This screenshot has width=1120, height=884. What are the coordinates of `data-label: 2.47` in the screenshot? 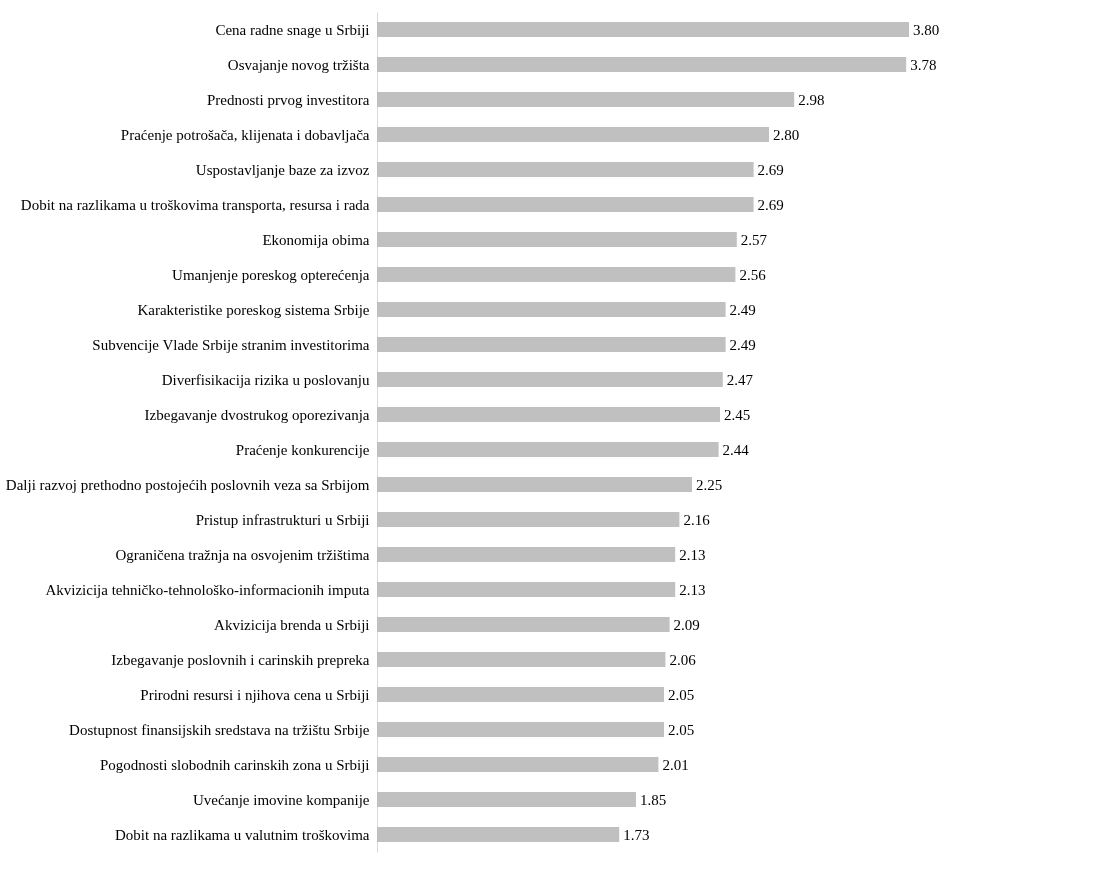 It's located at (740, 379).